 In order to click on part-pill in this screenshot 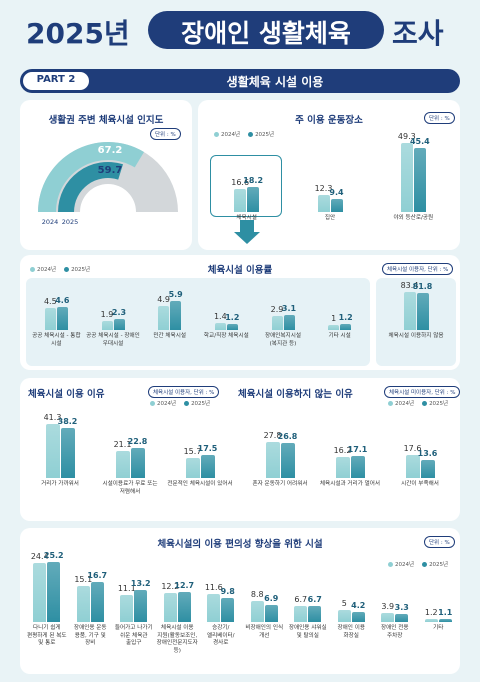, I will do `click(56, 81)`.